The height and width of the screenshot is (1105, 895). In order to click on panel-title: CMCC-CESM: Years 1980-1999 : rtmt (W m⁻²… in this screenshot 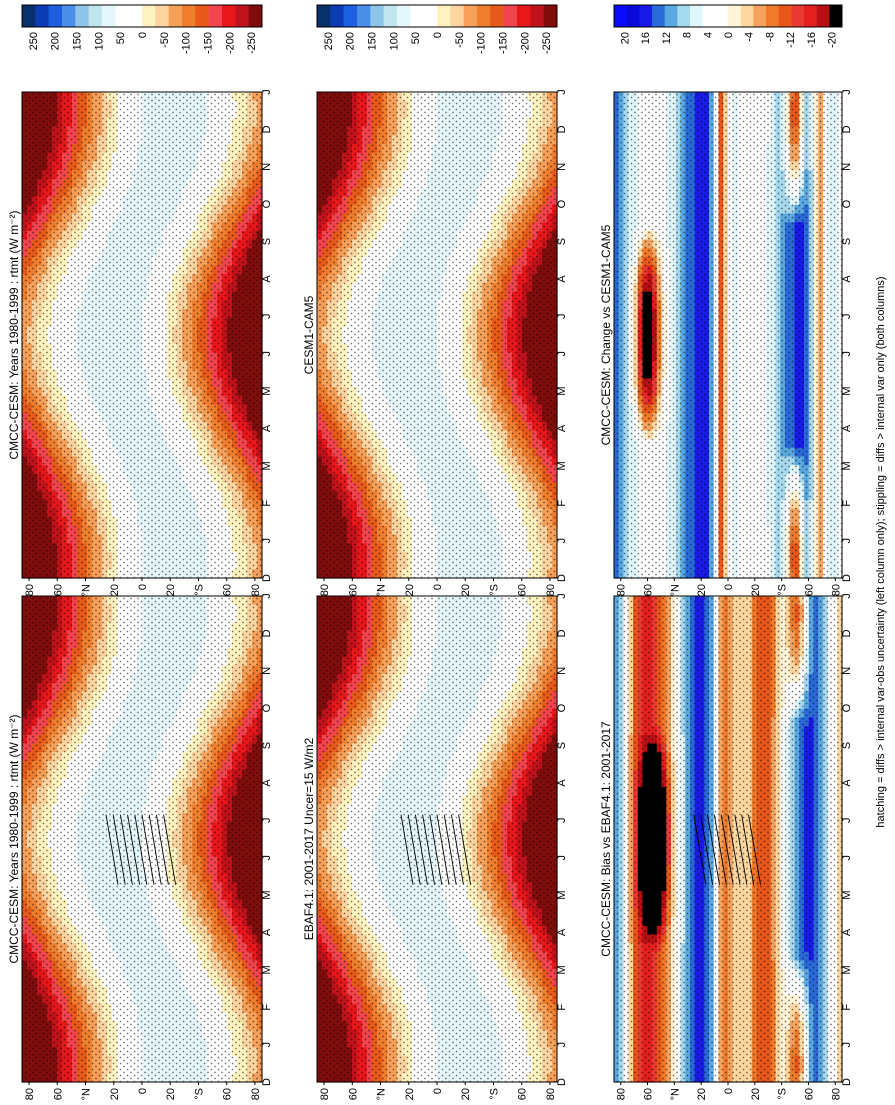, I will do `click(14, 334)`.